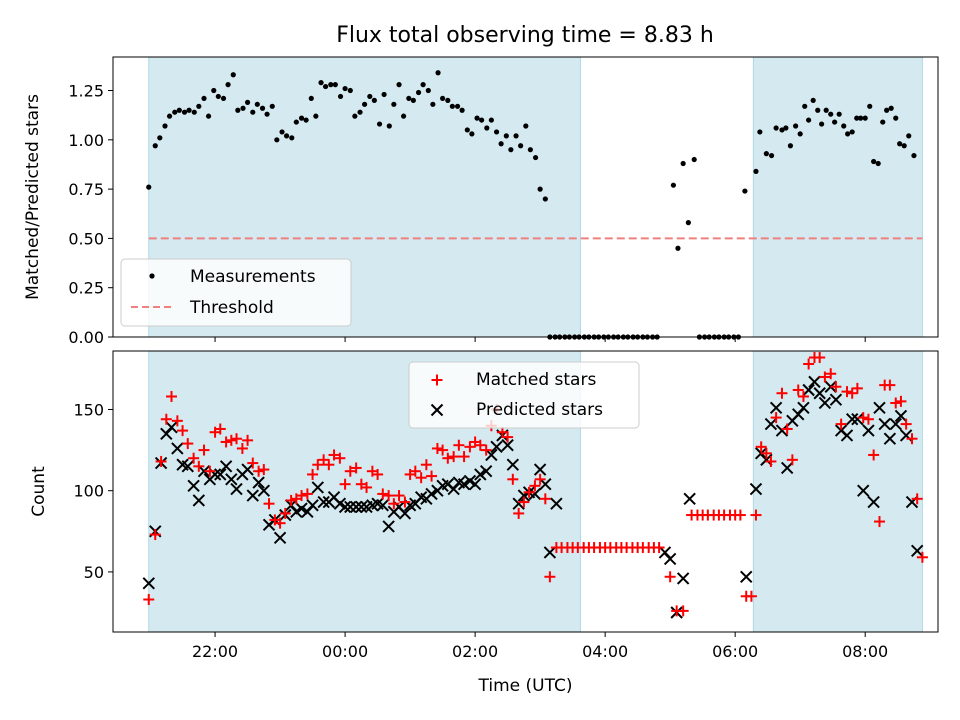 The height and width of the screenshot is (720, 960). I want to click on bottom-legend-box, so click(524, 395).